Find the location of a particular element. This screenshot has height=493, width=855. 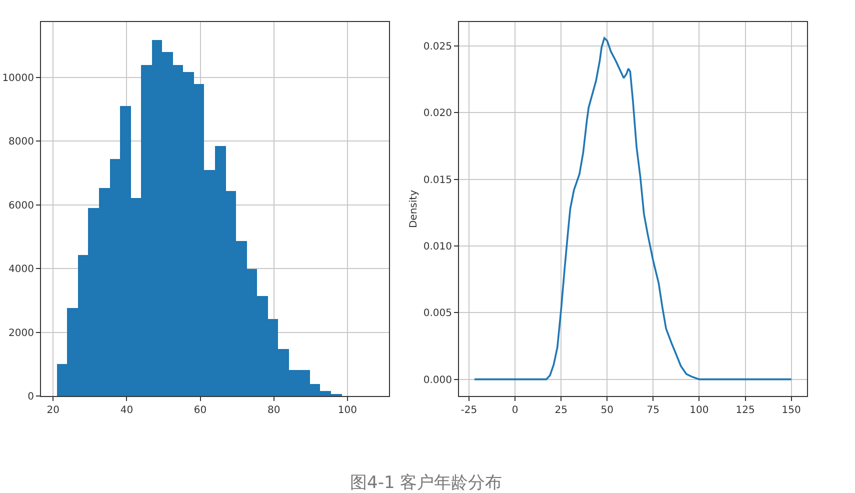

x-tick-label: 40 is located at coordinates (127, 410).